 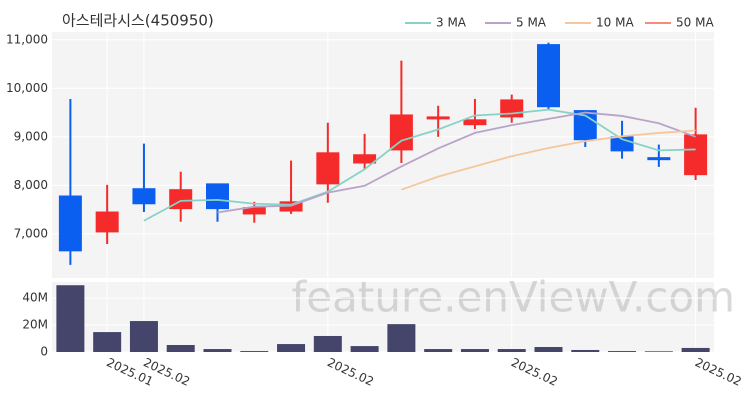 What do you see at coordinates (44, 352) in the screenshot?
I see `y-tick-label: 0` at bounding box center [44, 352].